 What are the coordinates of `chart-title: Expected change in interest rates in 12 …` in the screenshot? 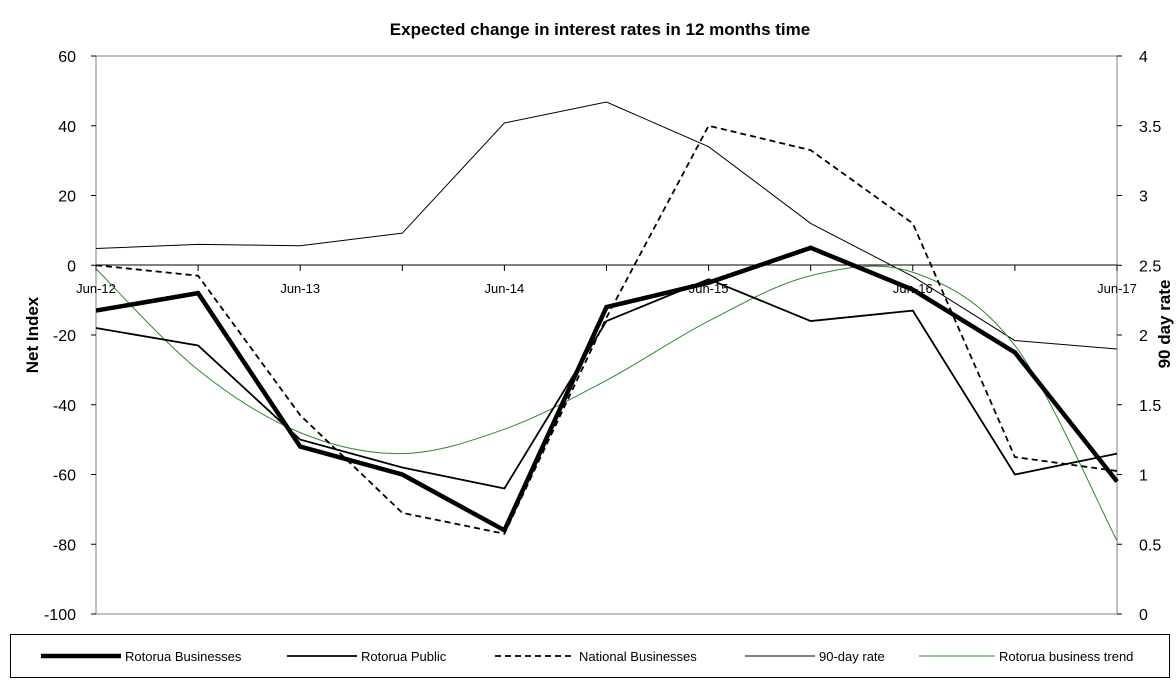 It's located at (600, 29).